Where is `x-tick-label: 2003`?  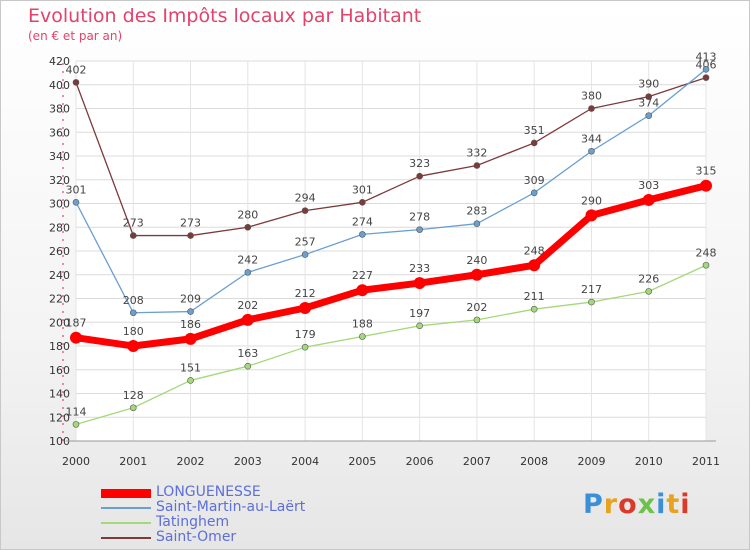 x-tick-label: 2003 is located at coordinates (248, 461).